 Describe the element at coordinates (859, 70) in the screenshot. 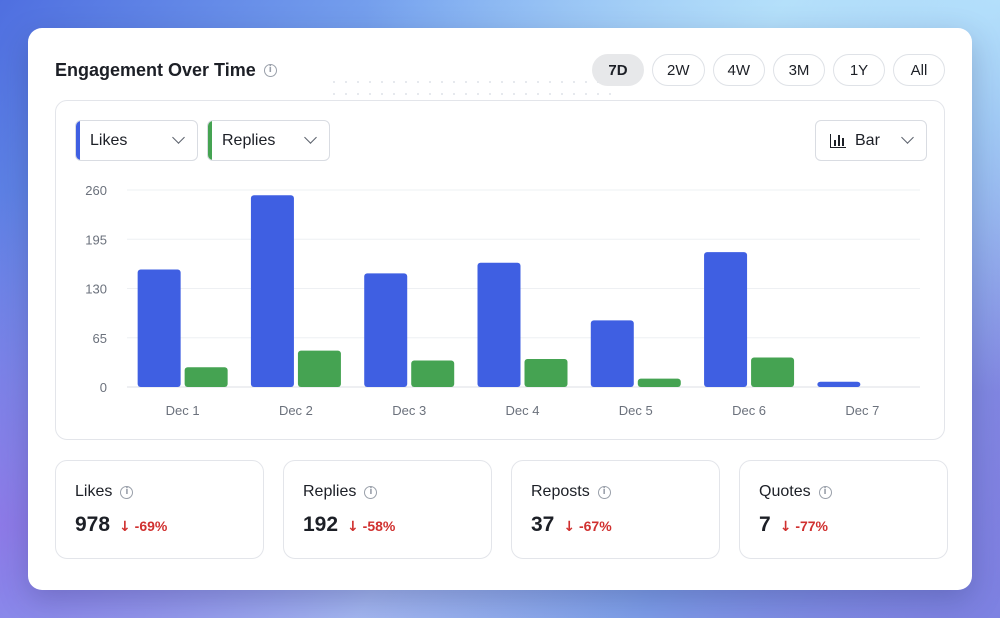

I see `range-1y-button: 1Y` at that location.